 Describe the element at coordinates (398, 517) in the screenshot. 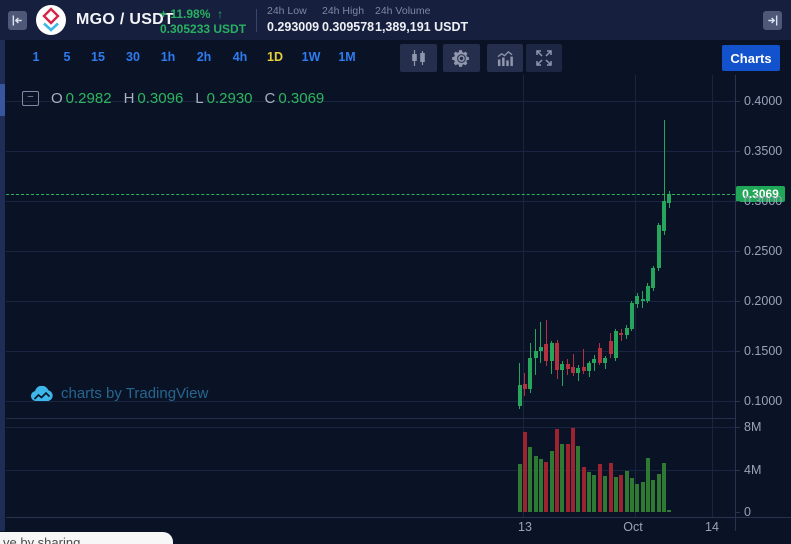

I see `time-axis-border` at that location.